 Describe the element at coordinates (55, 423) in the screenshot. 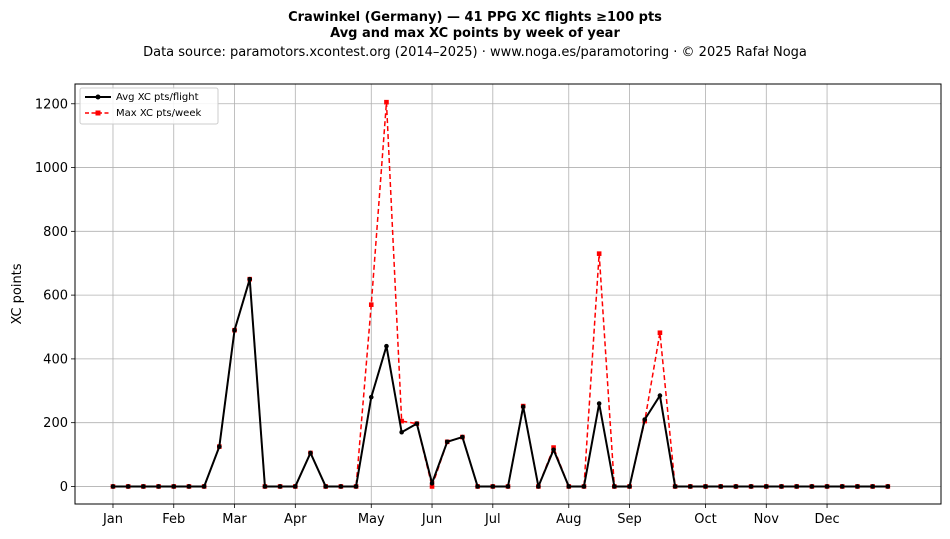

I see `y-tick-label: 200` at that location.